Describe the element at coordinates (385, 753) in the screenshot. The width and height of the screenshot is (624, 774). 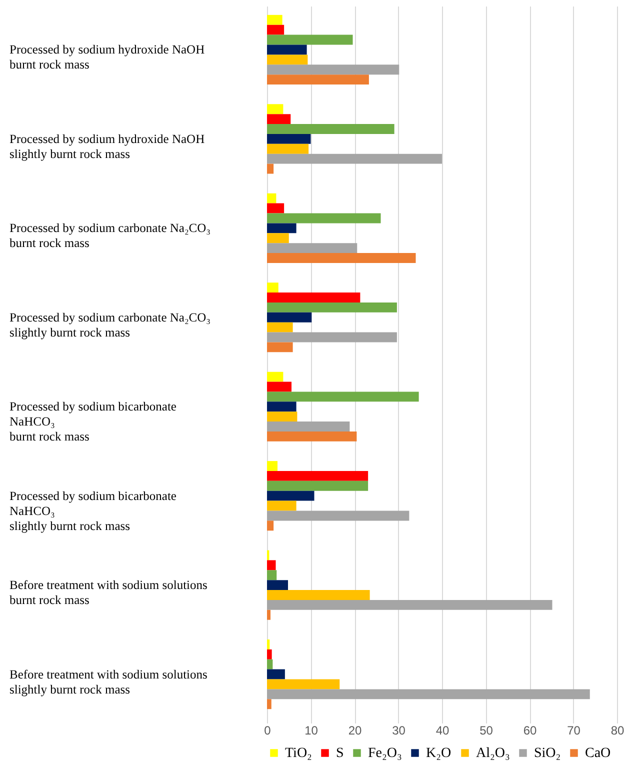
I see `legend-label: Fe₂O₃` at that location.